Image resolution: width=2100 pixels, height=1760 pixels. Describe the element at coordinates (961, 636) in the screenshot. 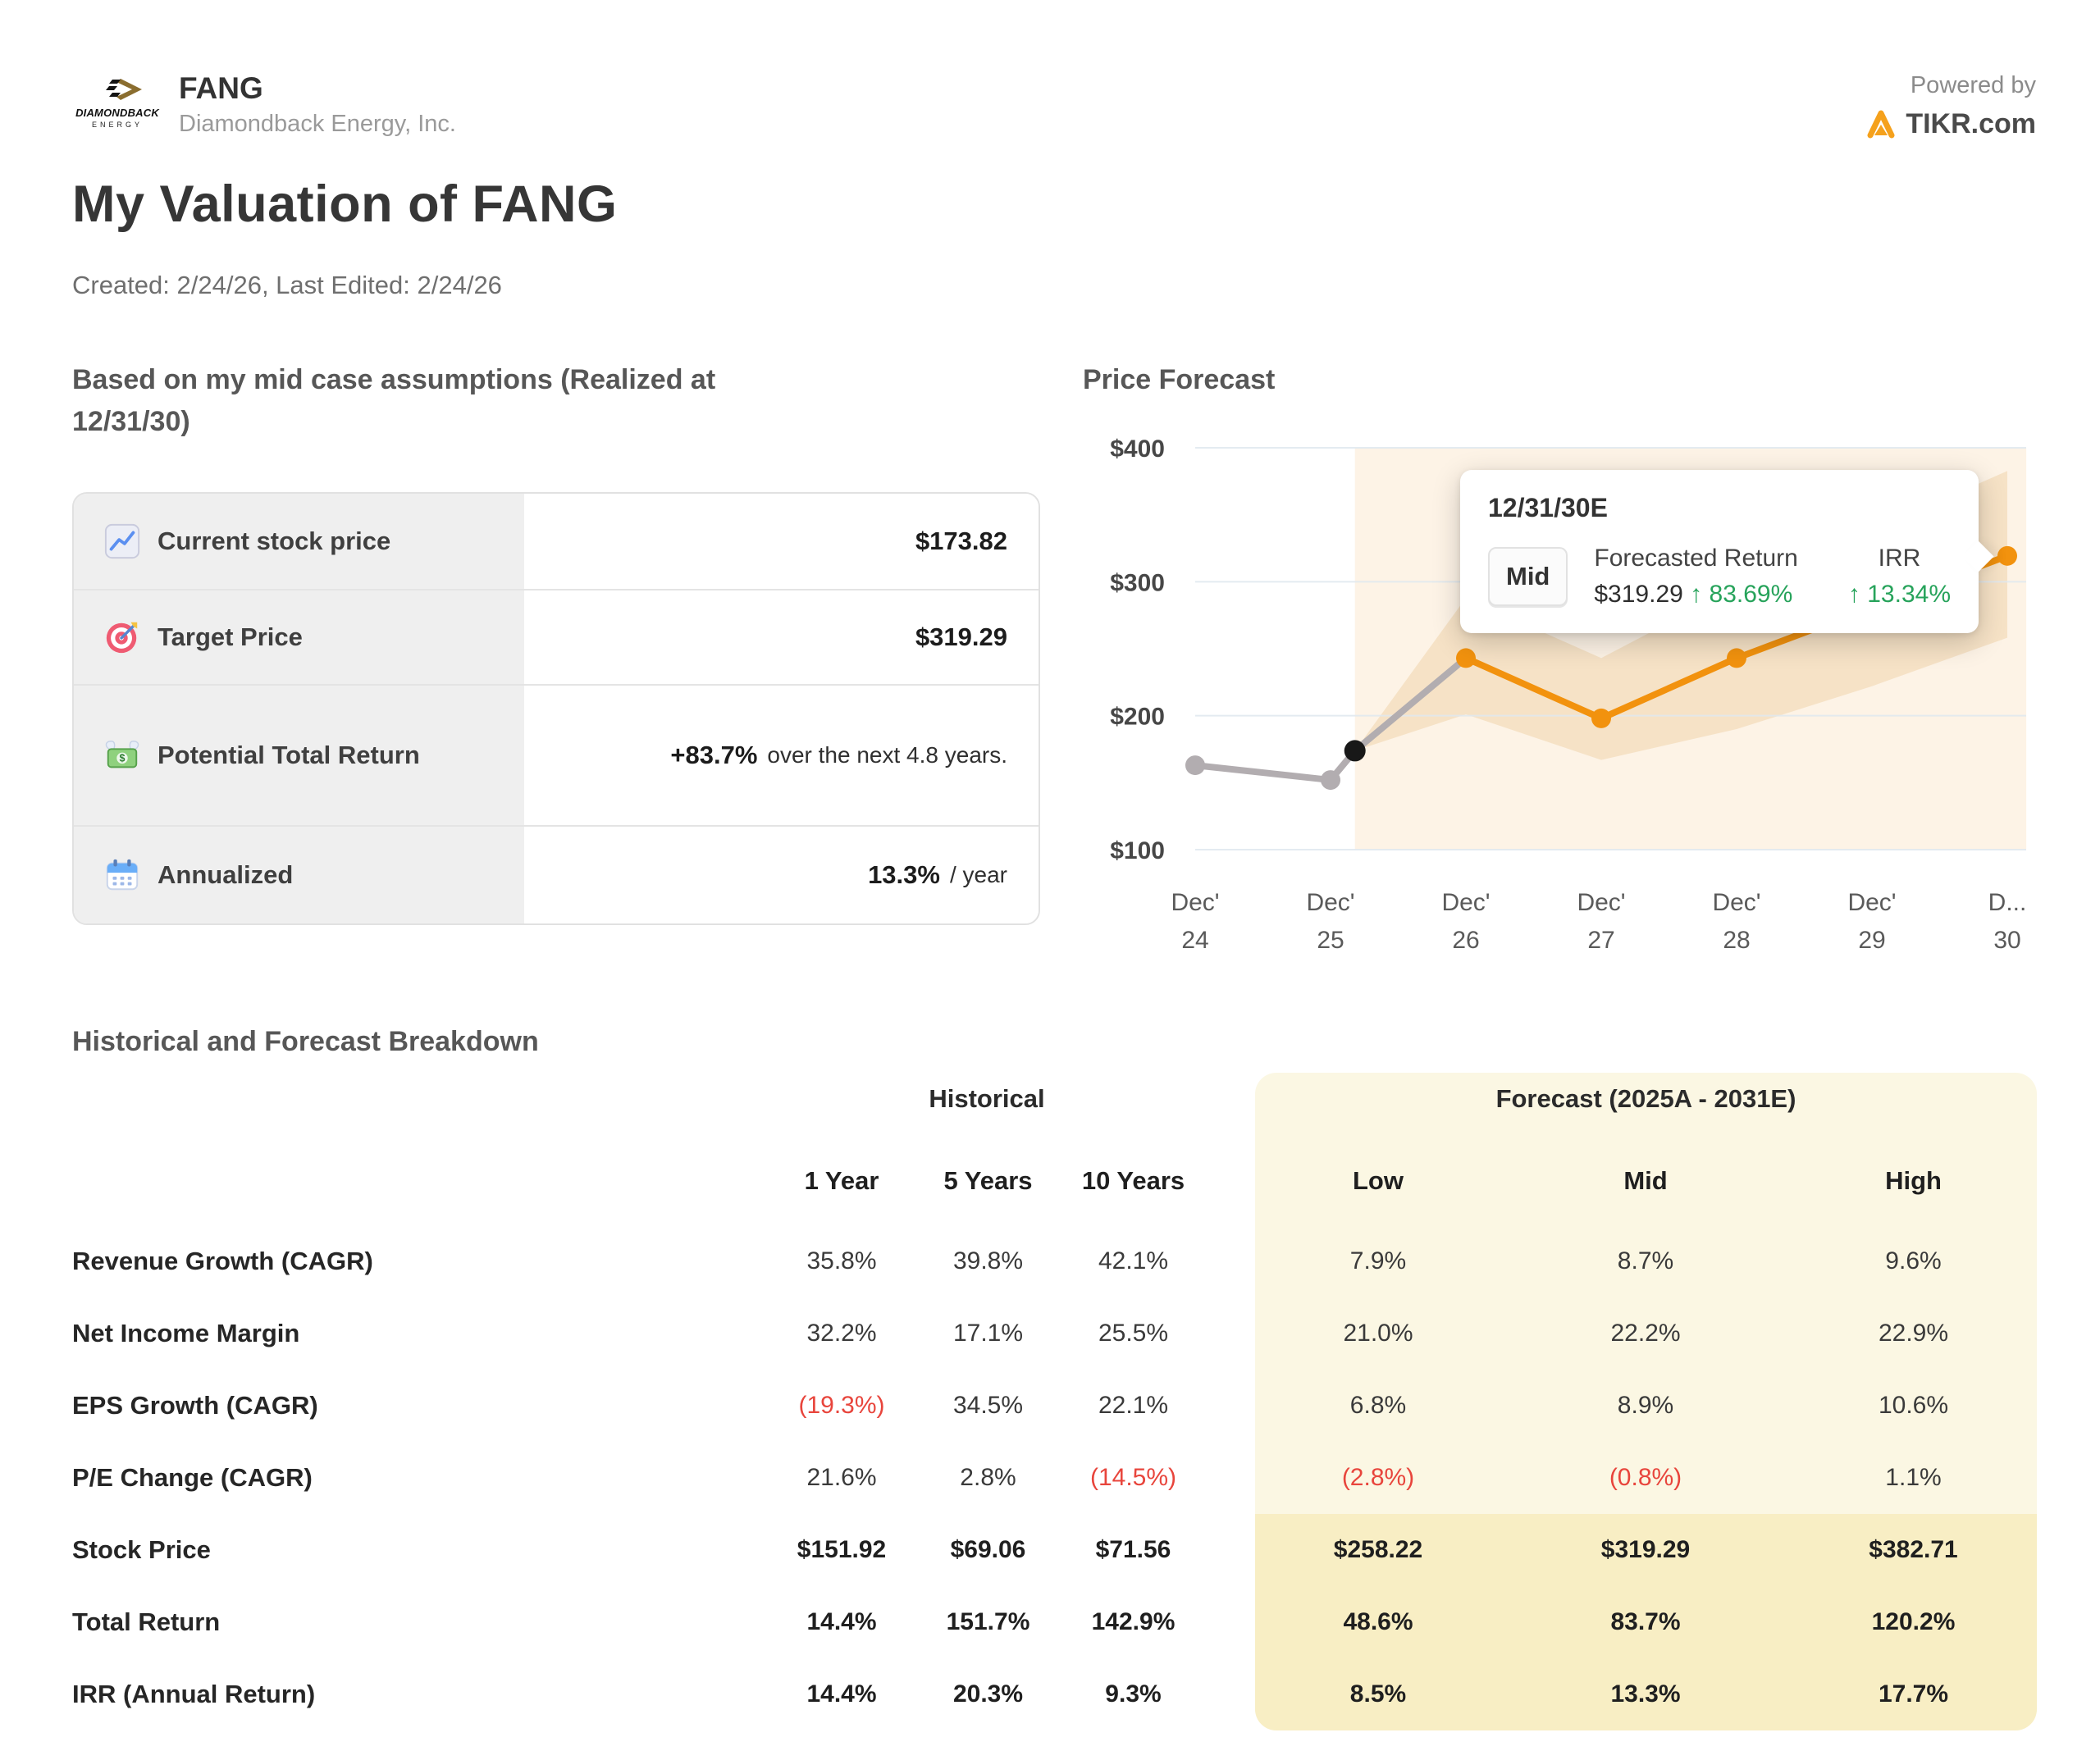

I see `assumption-value: $319.29` at that location.